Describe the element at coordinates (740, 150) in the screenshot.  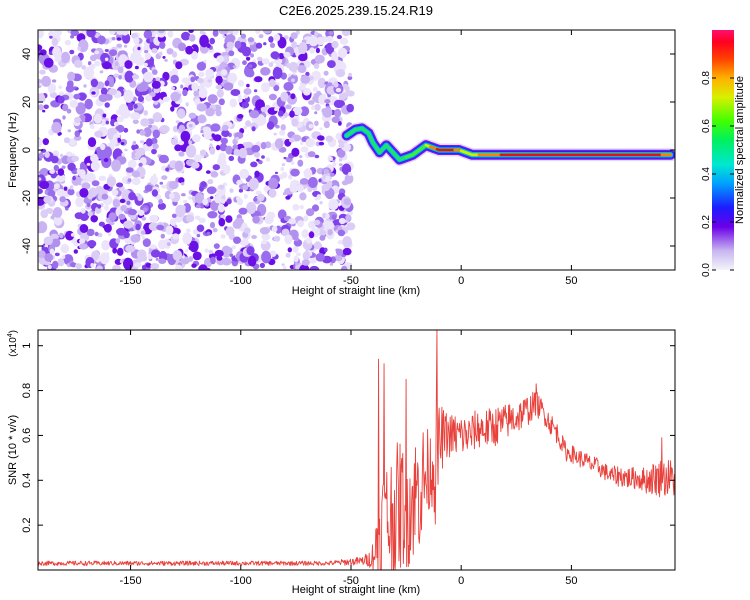
I see `colorbar-label: Normalized spectral amplitude` at that location.